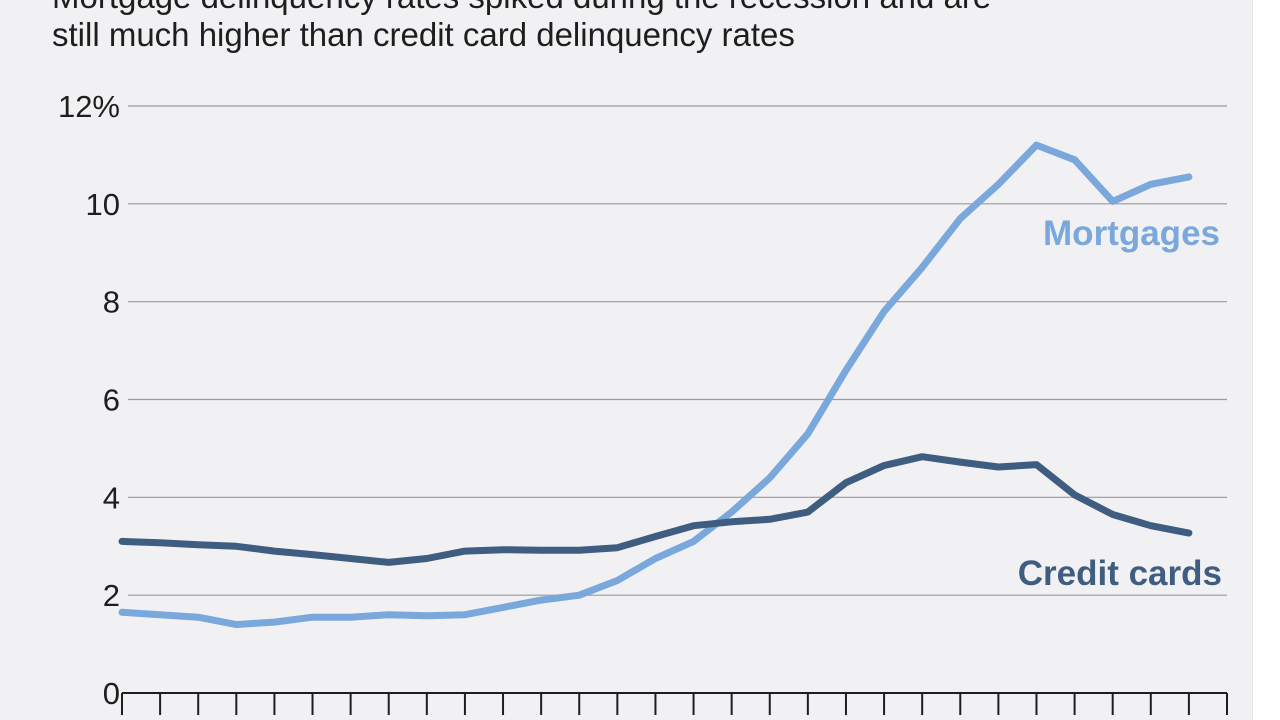 The height and width of the screenshot is (720, 1280). Describe the element at coordinates (655, 509) in the screenshot. I see `series-line-credit-cards` at that location.